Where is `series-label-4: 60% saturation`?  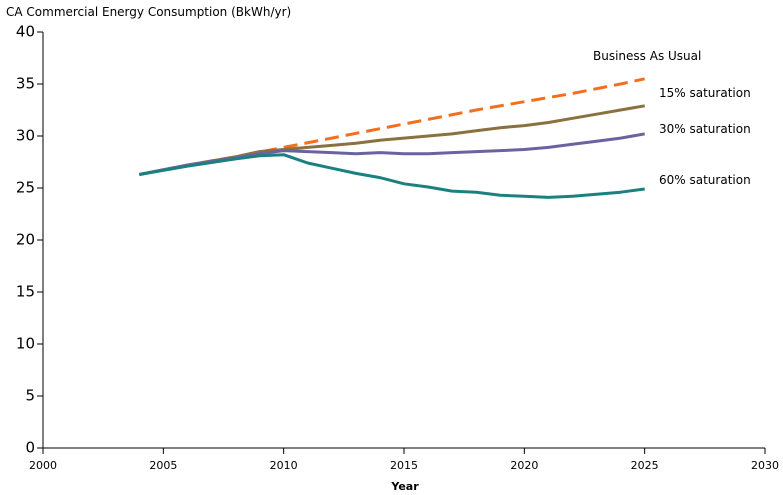
series-label-4: 60% saturation is located at coordinates (705, 180).